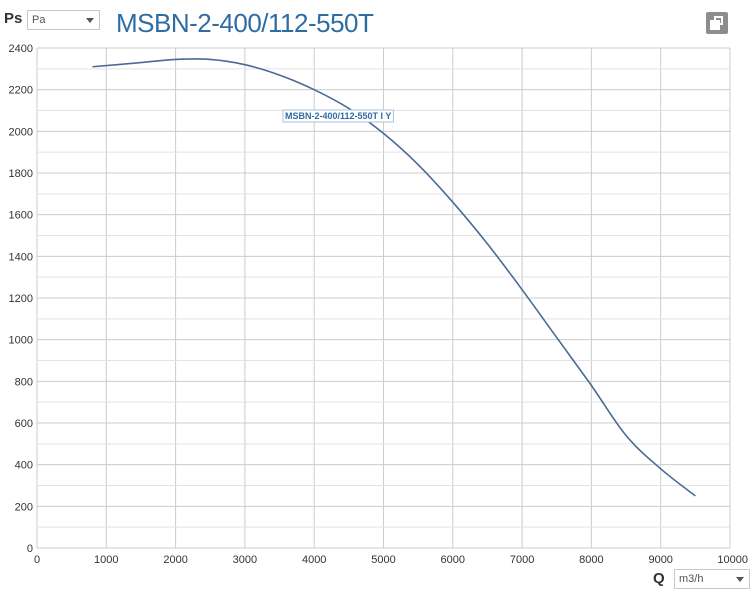  What do you see at coordinates (175, 560) in the screenshot?
I see `x-tick-label: 2000` at bounding box center [175, 560].